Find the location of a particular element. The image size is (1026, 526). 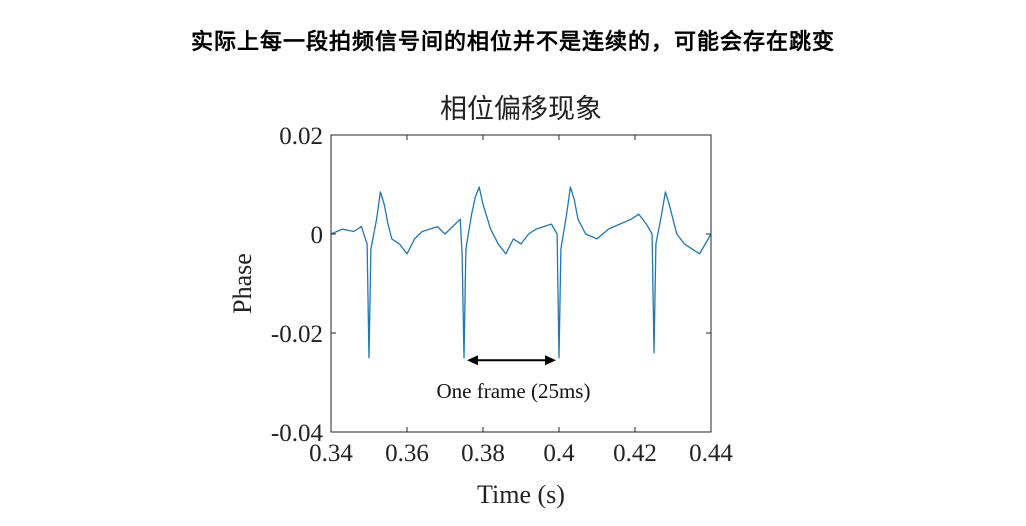

y-tick-label: 0 is located at coordinates (317, 235).